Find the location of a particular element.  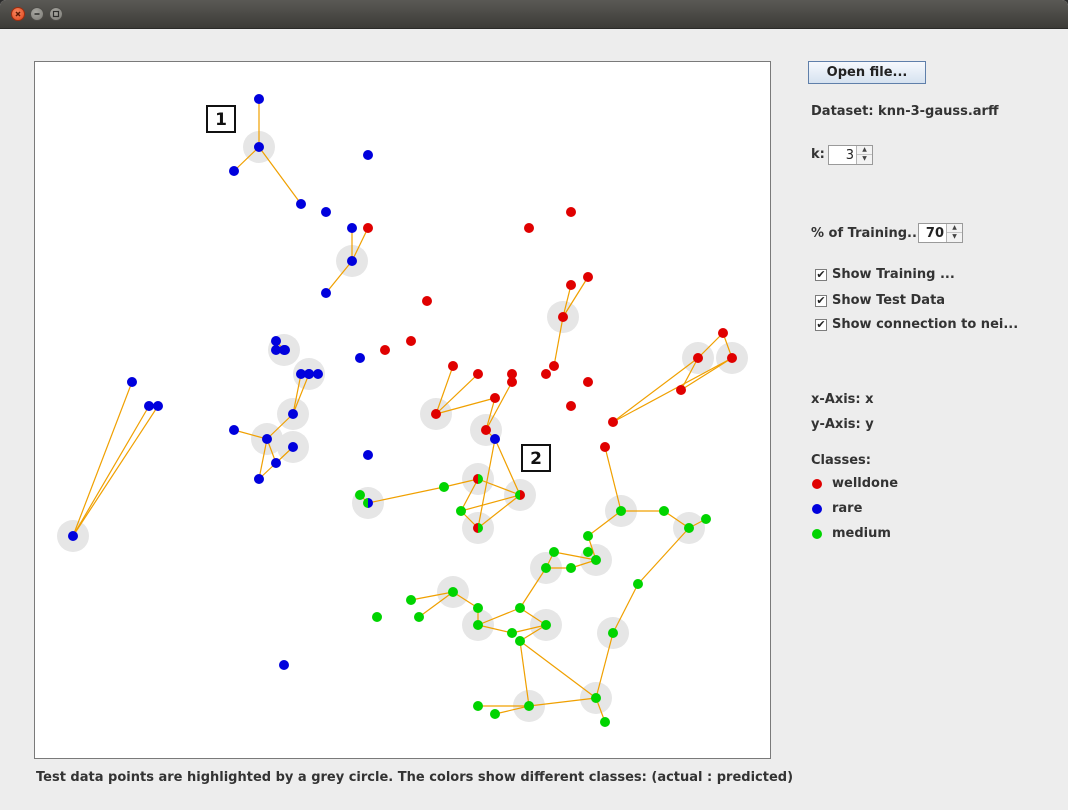

close-button is located at coordinates (18, 14).